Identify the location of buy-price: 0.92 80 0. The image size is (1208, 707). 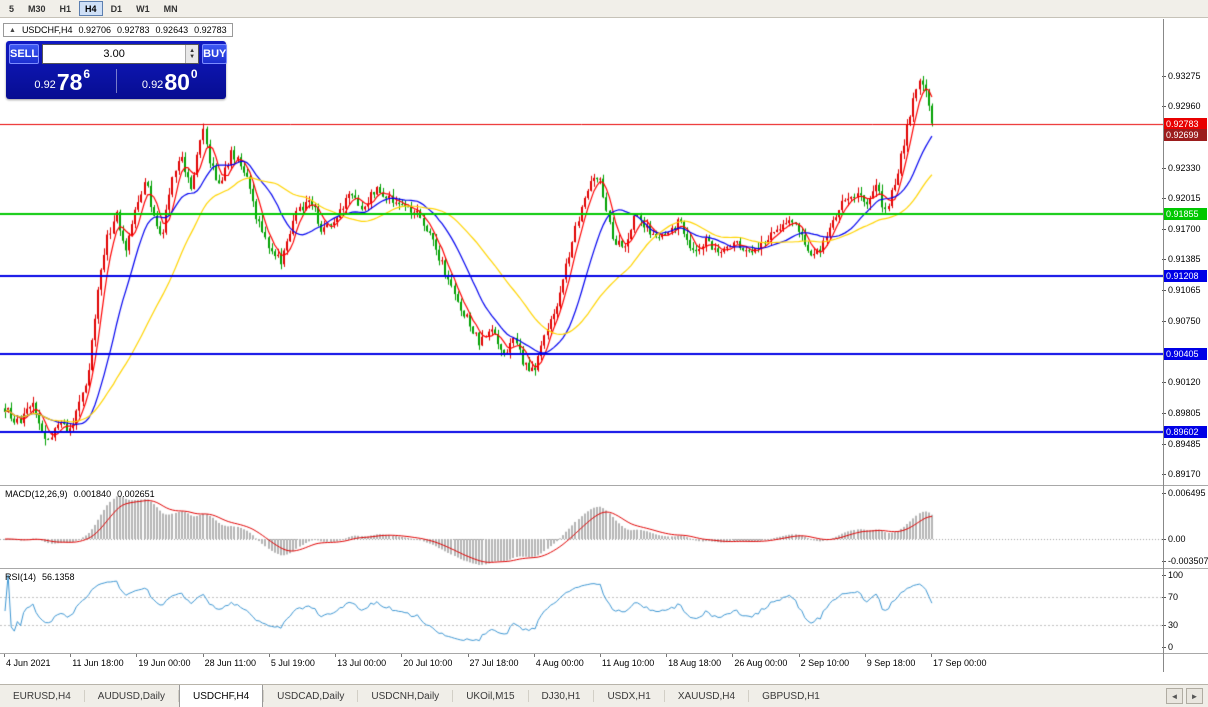
(170, 81).